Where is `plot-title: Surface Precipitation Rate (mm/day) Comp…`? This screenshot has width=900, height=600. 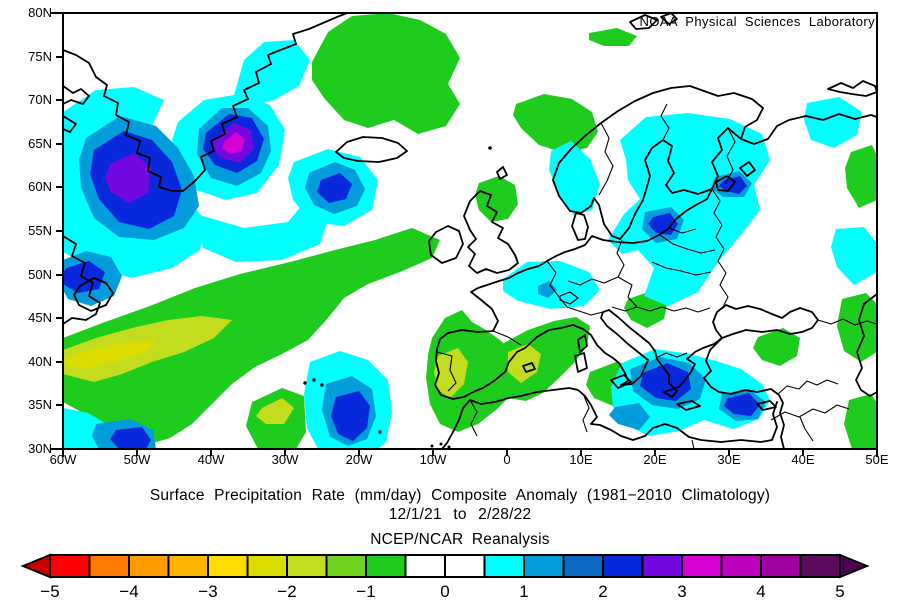
plot-title: Surface Precipitation Rate (mm/day) Comp… is located at coordinates (460, 495).